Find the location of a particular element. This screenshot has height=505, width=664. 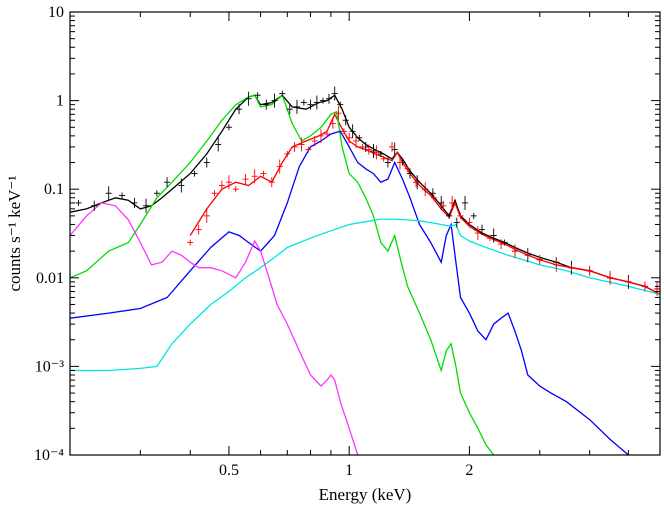

x-tick-label: 2 is located at coordinates (469, 470).